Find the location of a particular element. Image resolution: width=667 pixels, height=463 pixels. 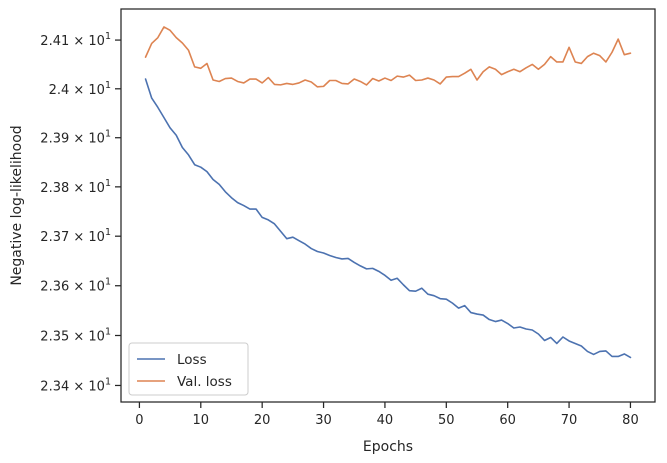

x-tick-label: 80 is located at coordinates (630, 420).